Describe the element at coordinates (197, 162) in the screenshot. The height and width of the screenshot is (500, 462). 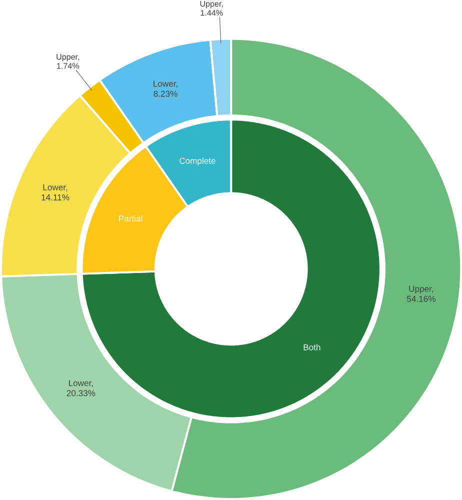
I see `slice-label: Complete` at that location.